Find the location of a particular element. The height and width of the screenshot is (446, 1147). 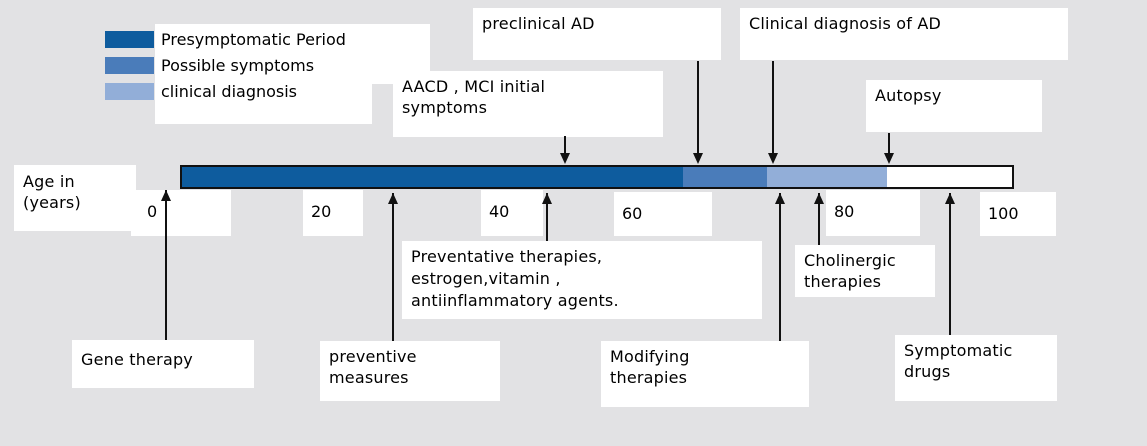

axis-tick-60: 60 is located at coordinates (663, 214).